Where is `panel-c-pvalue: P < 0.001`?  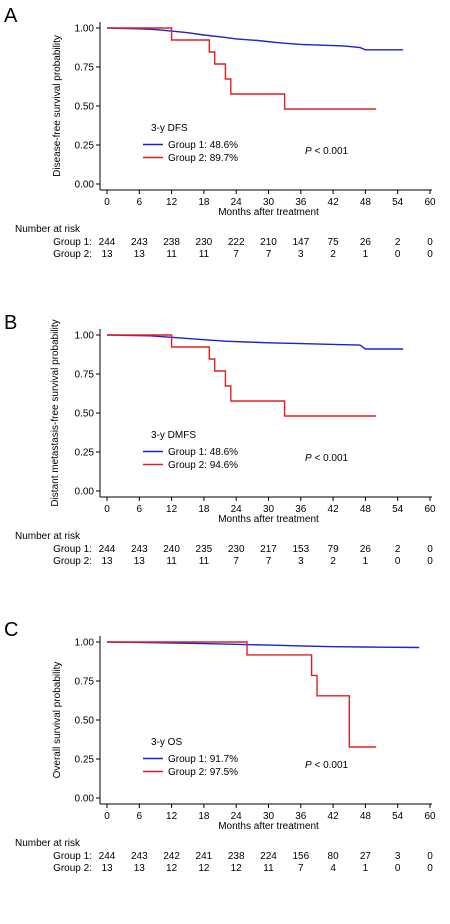
panel-c-pvalue: P < 0.001 is located at coordinates (327, 765).